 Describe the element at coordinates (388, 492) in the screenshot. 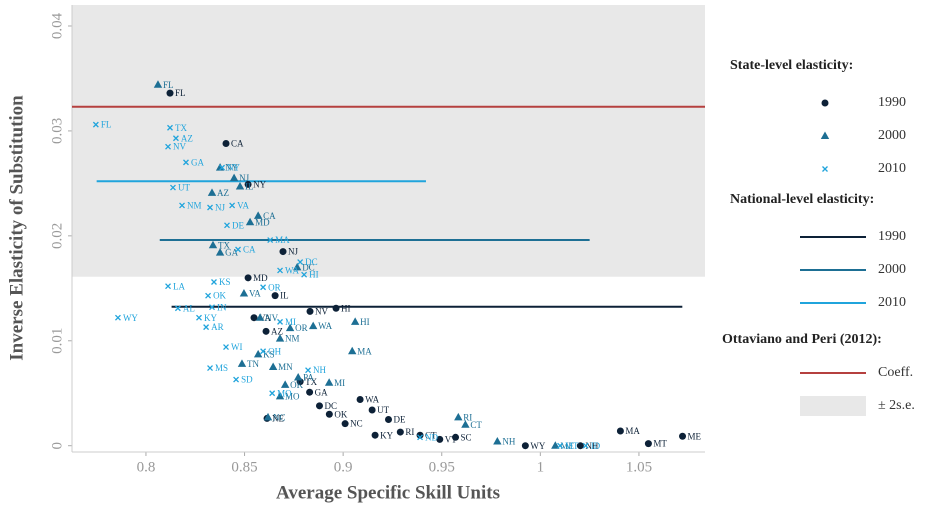

I see `x-axis-title: Average Specific Skill Units` at that location.